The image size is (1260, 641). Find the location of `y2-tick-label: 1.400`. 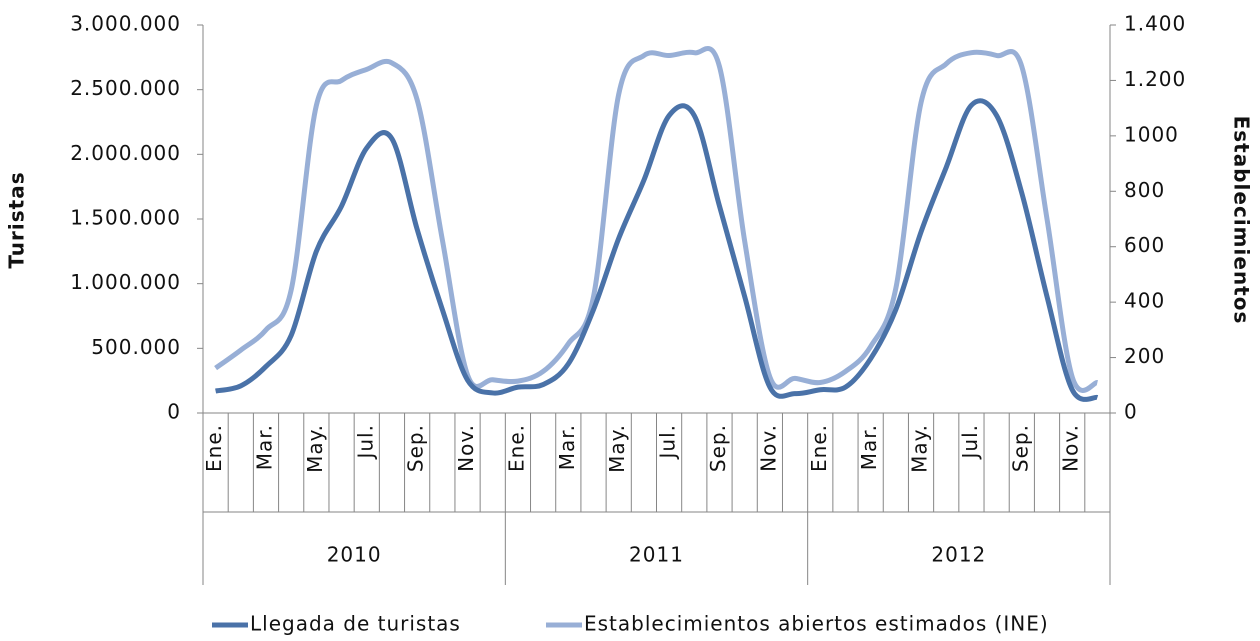

y2-tick-label: 1.400 is located at coordinates (1155, 24).